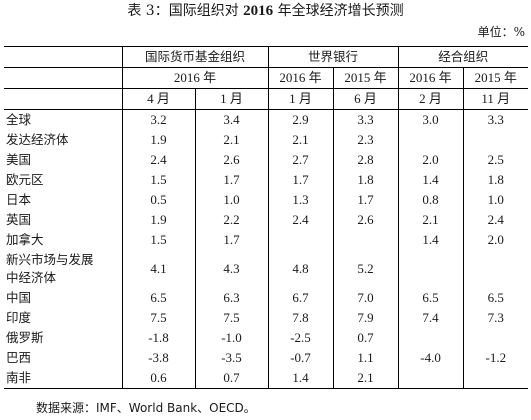  I want to click on row-value-cell: -3.8, so click(158, 358).